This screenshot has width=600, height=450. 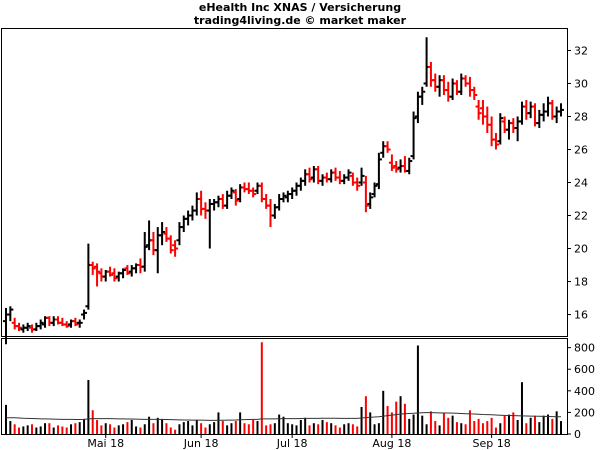 I want to click on date-tick-label: Sep 18, so click(x=492, y=443).